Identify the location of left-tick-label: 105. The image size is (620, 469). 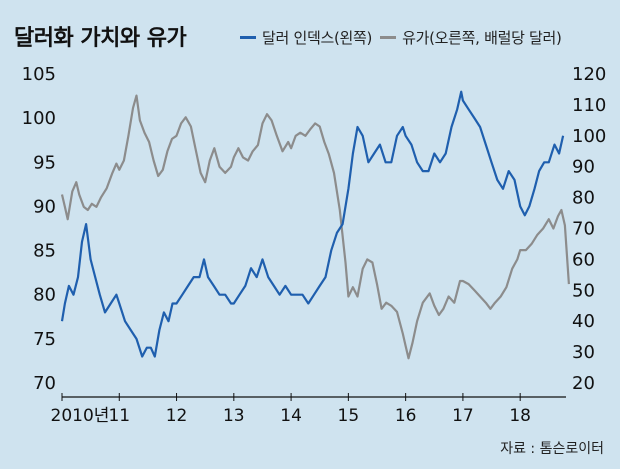
(39, 74).